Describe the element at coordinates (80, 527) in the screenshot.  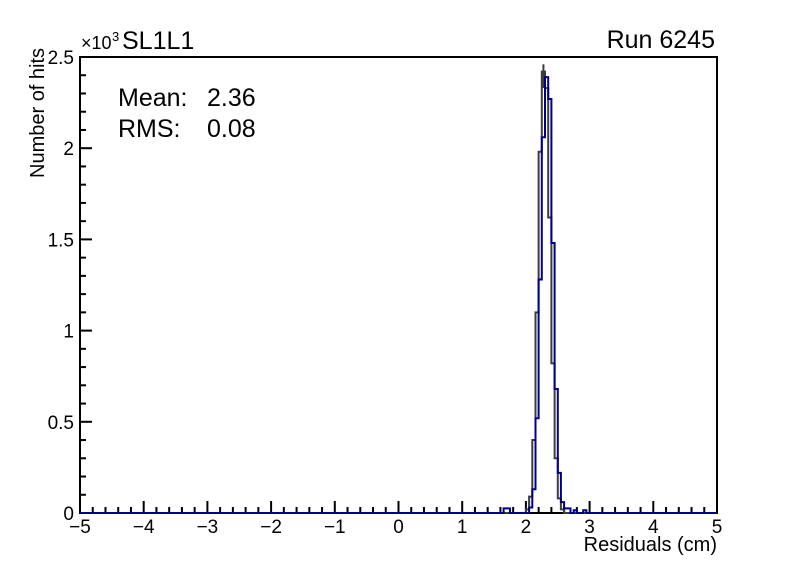
I see `x-tick-label: −5` at that location.